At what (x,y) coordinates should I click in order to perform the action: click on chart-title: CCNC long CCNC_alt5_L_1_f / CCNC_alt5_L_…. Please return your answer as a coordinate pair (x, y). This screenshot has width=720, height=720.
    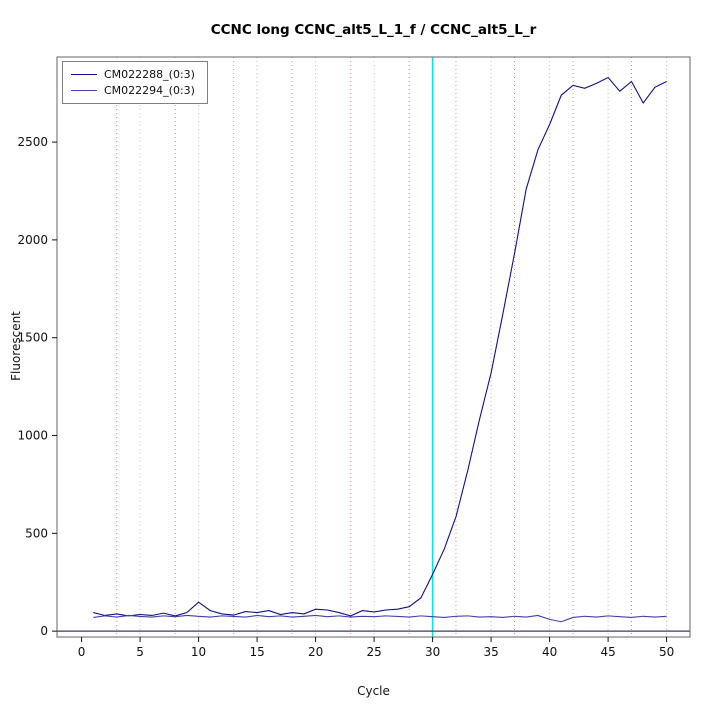
    Looking at the image, I should click on (373, 30).